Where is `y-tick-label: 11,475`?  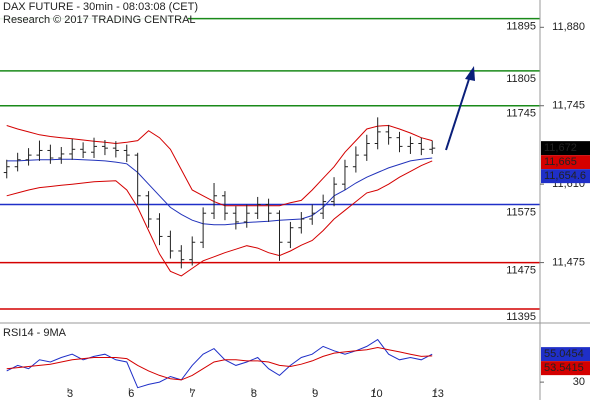
y-tick-label: 11,475 is located at coordinates (568, 262).